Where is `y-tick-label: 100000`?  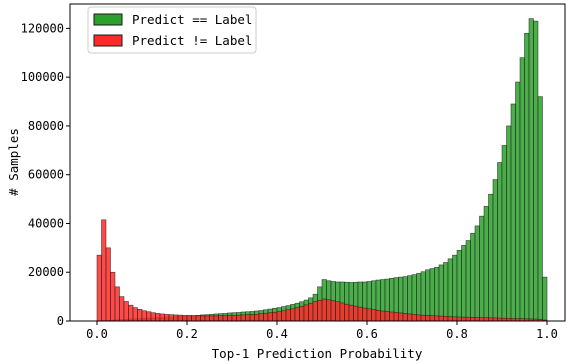
y-tick-label: 100000 is located at coordinates (42, 77).